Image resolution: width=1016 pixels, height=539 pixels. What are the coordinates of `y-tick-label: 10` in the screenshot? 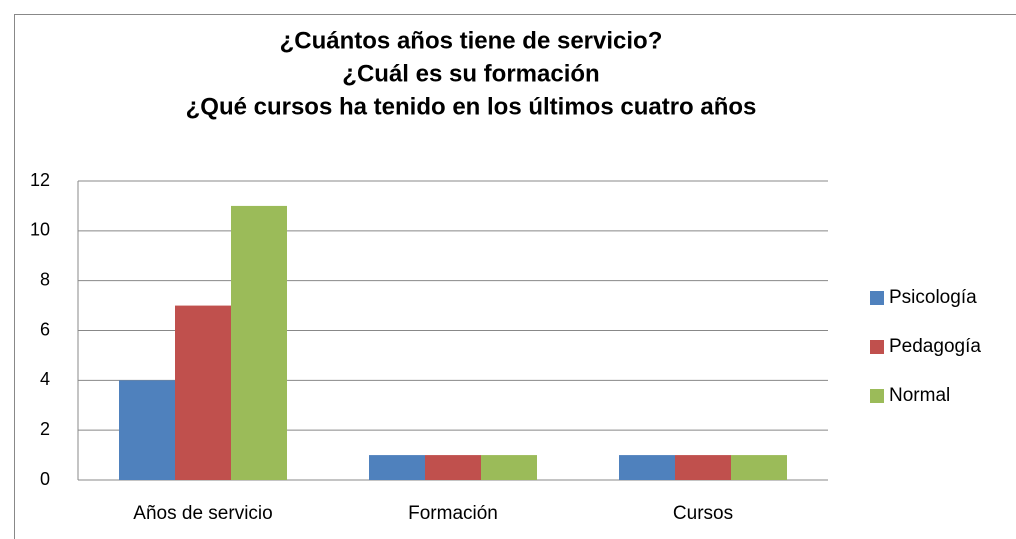 It's located at (40, 230).